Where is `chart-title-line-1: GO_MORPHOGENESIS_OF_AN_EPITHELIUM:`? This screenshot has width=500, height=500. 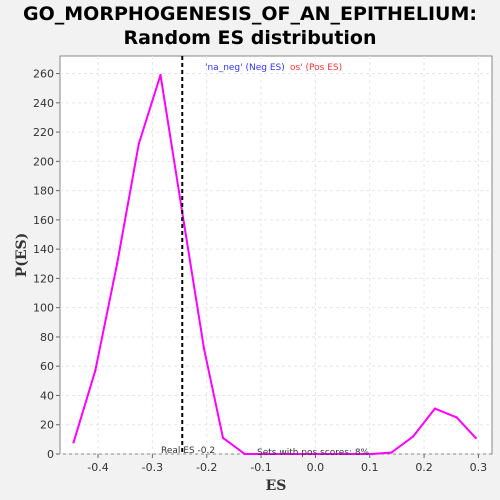
chart-title-line-1: GO_MORPHOGENESIS_OF_AN_EPITHELIUM: is located at coordinates (250, 14).